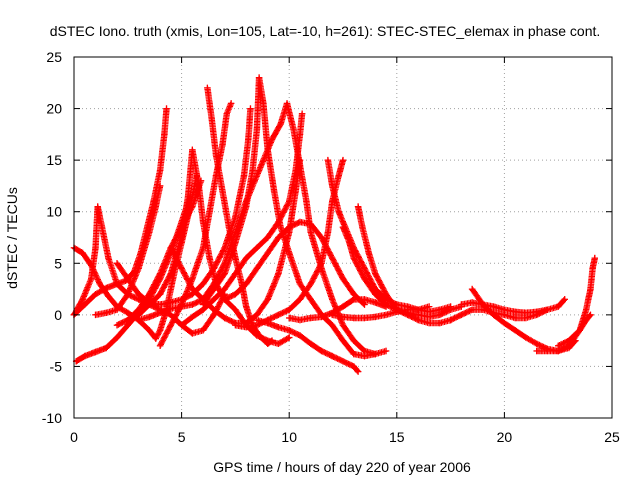 The image size is (640, 480). Describe the element at coordinates (54, 212) in the screenshot. I see `y-tick-label: 10` at that location.